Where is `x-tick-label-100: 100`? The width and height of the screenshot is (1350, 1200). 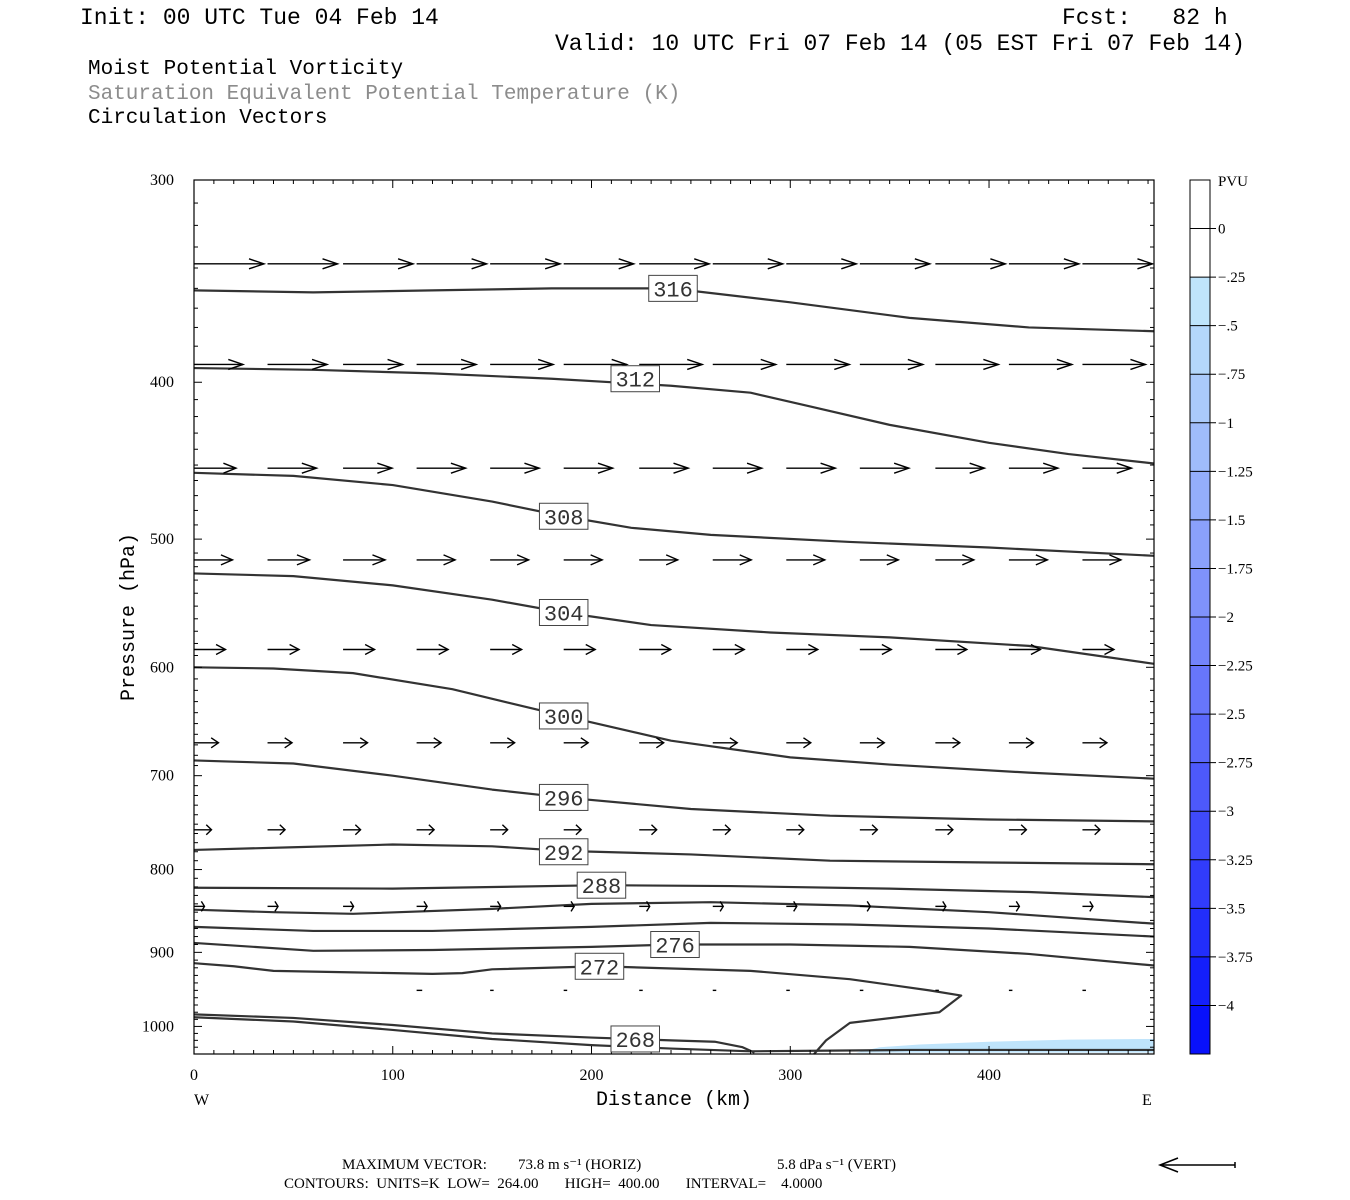 x-tick-label-100: 100 is located at coordinates (393, 1075).